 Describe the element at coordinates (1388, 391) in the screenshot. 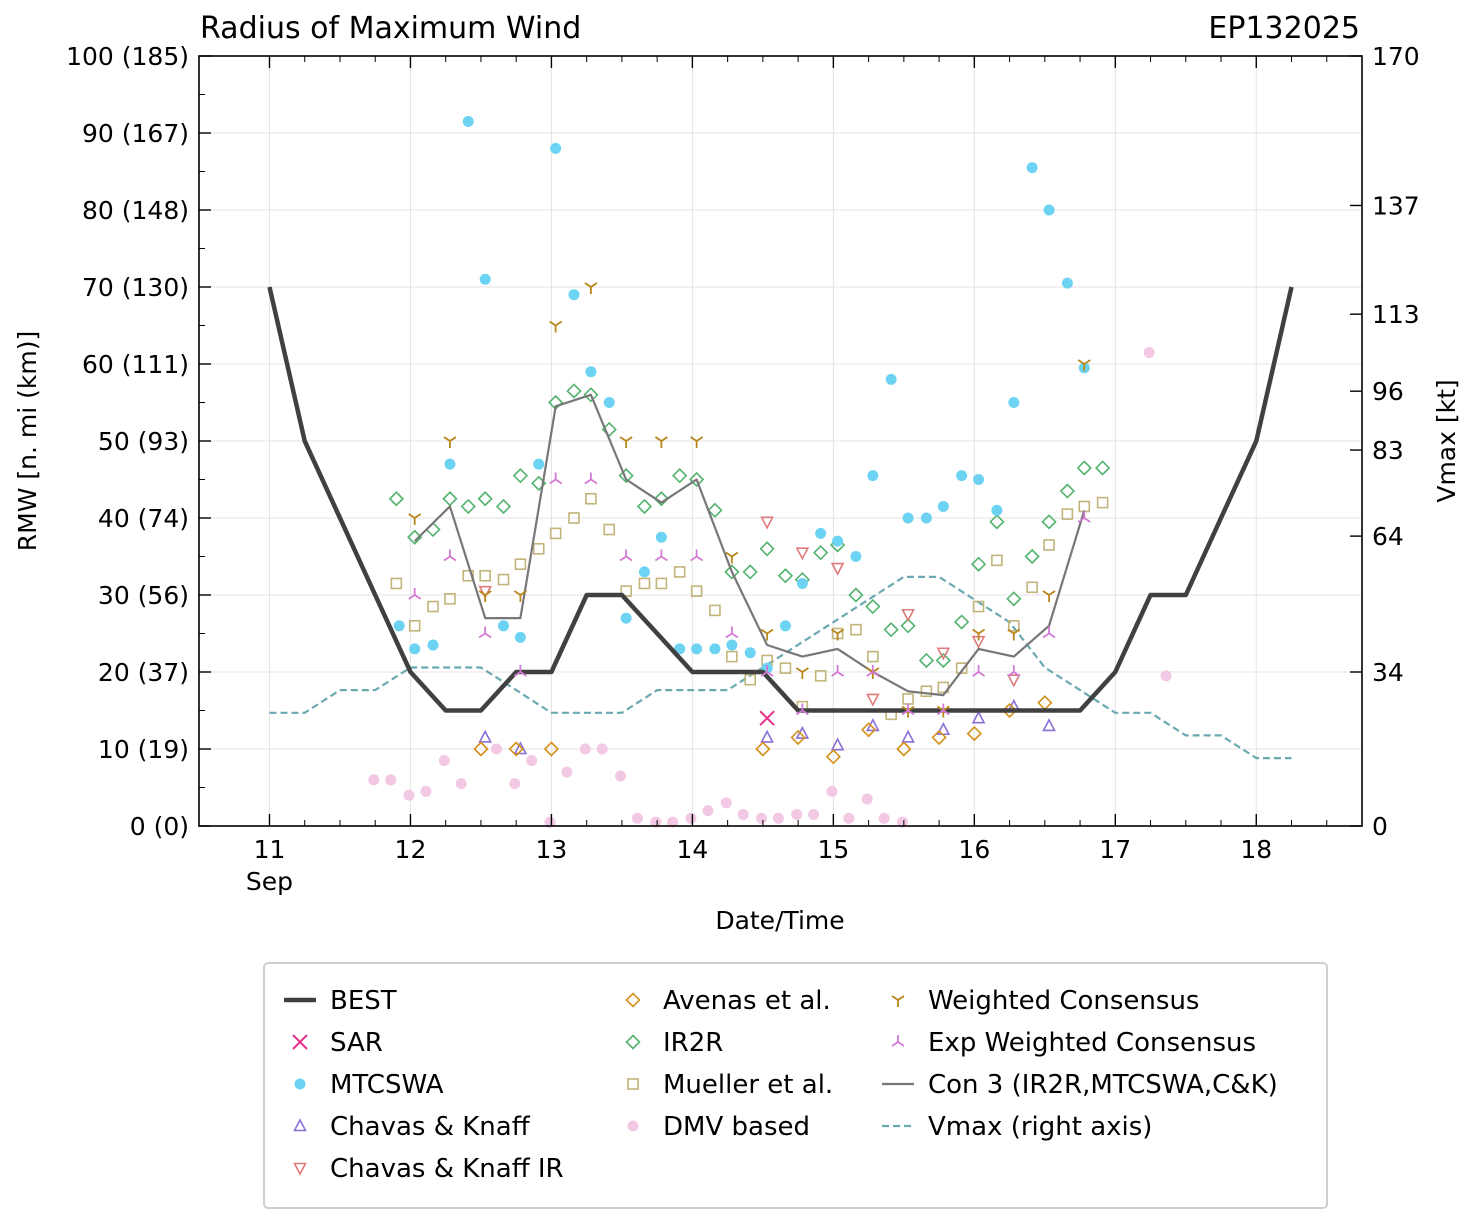

I see `y-tick-label-right: 96` at that location.